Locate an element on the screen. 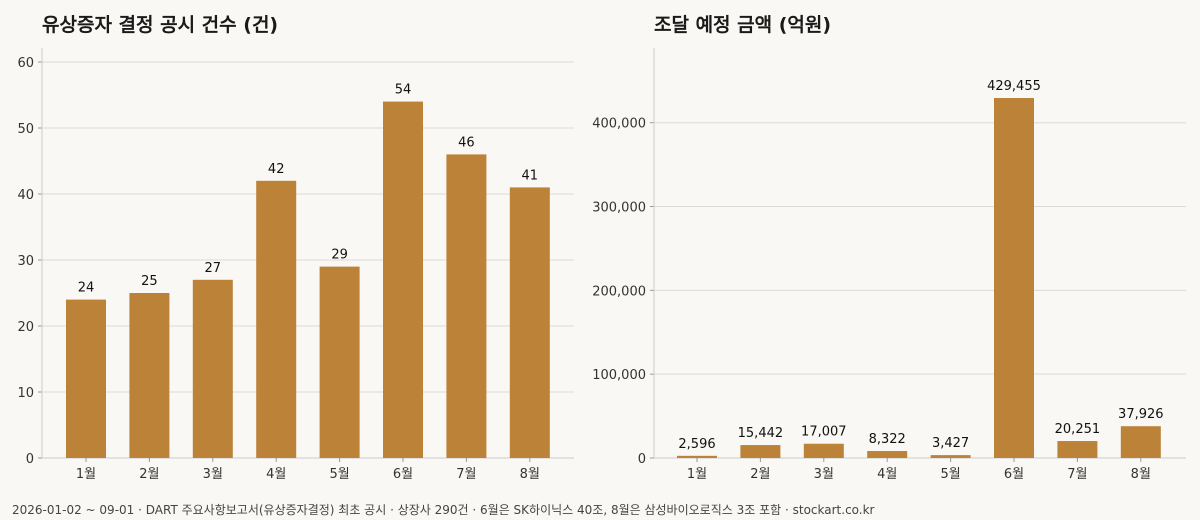  count-xtick-label: 1월 is located at coordinates (86, 474).